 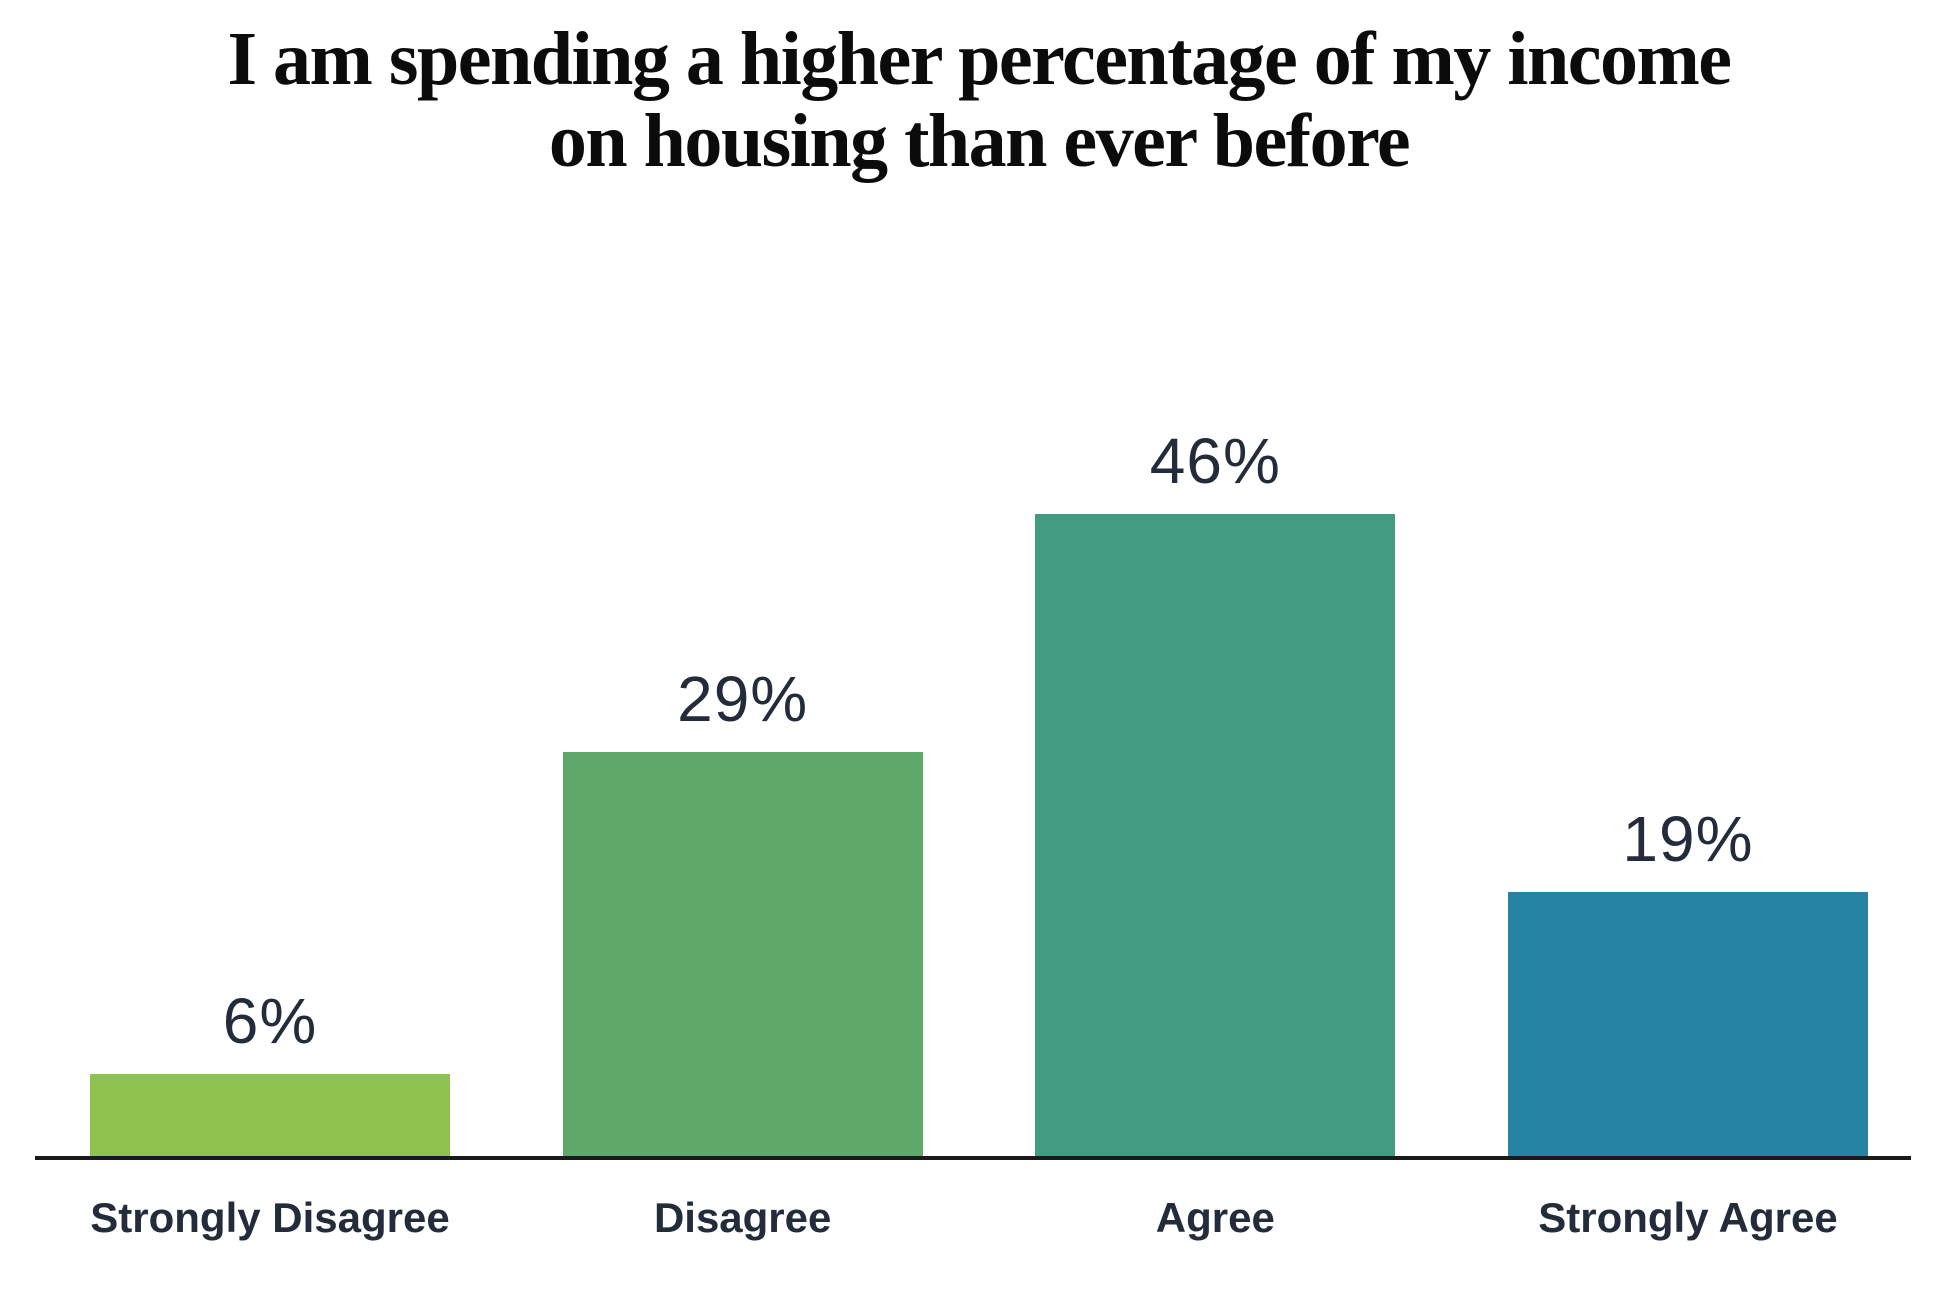 What do you see at coordinates (1687, 1025) in the screenshot?
I see `bar-strongly-agree` at bounding box center [1687, 1025].